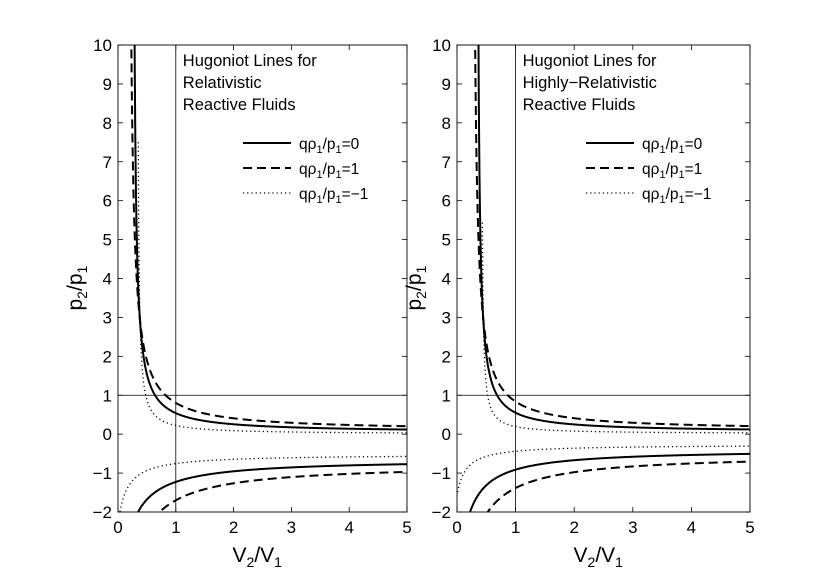 The image size is (830, 580). I want to click on series-line-dotted-lower, so click(263, 483).